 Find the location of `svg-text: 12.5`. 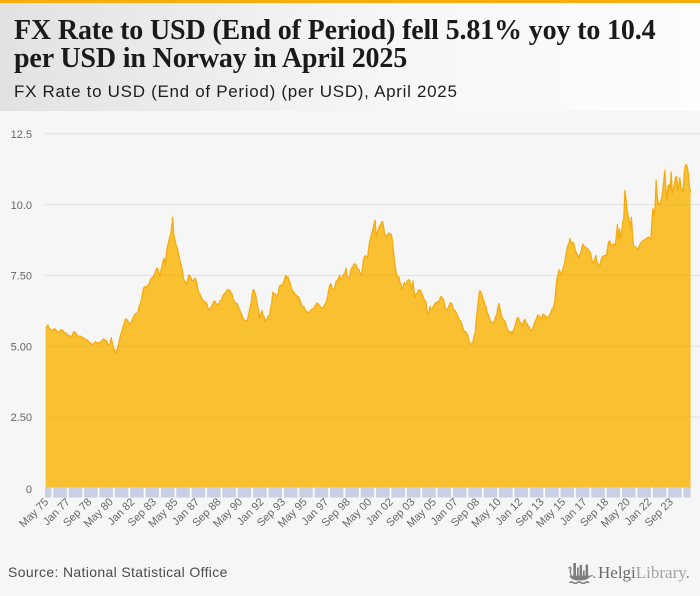

svg-text: 12.5 is located at coordinates (21, 135).